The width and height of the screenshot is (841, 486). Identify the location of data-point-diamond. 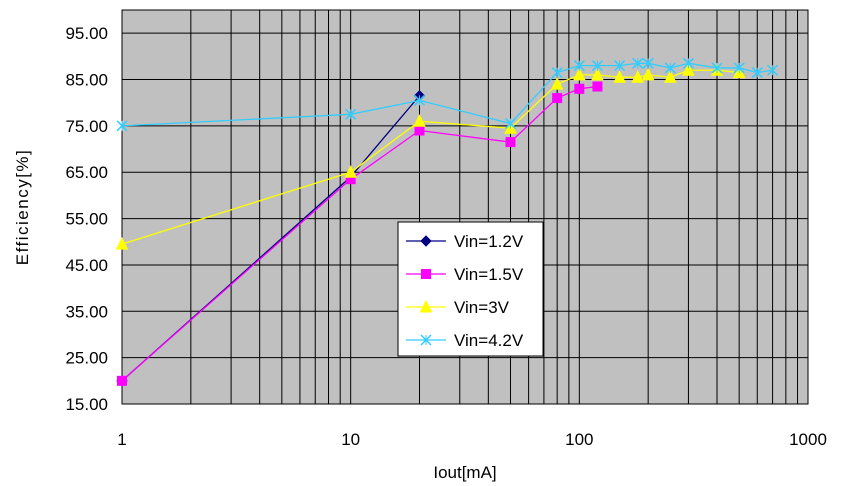
(426, 241).